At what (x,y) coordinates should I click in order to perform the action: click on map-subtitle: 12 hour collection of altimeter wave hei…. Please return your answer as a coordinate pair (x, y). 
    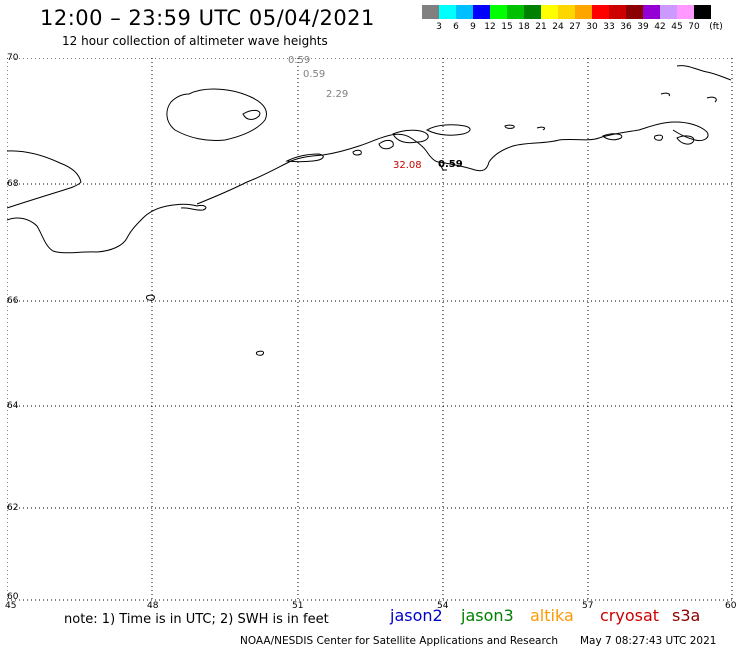
    Looking at the image, I should click on (195, 41).